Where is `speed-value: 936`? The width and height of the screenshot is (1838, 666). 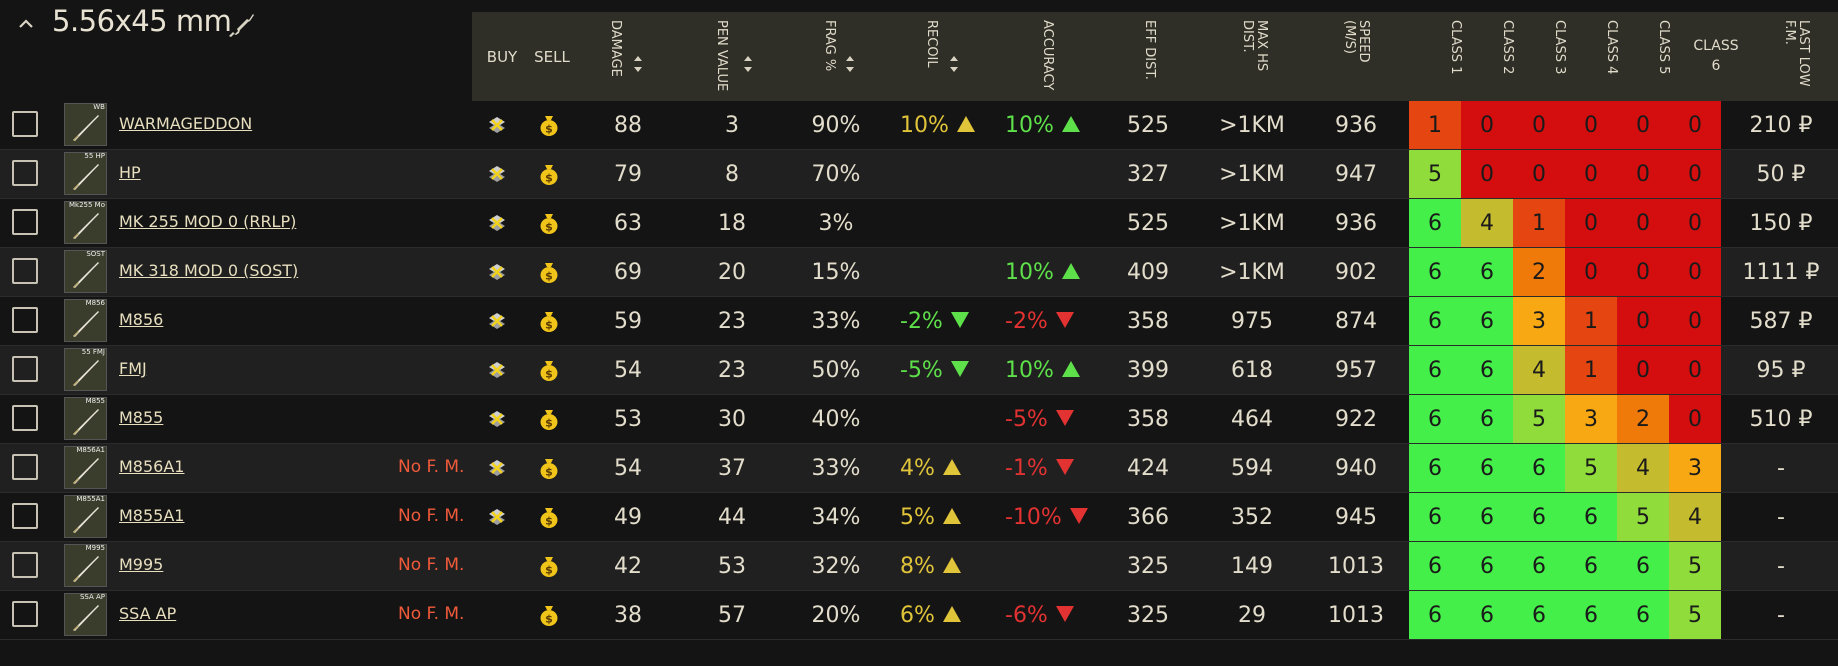 speed-value: 936 is located at coordinates (1356, 125).